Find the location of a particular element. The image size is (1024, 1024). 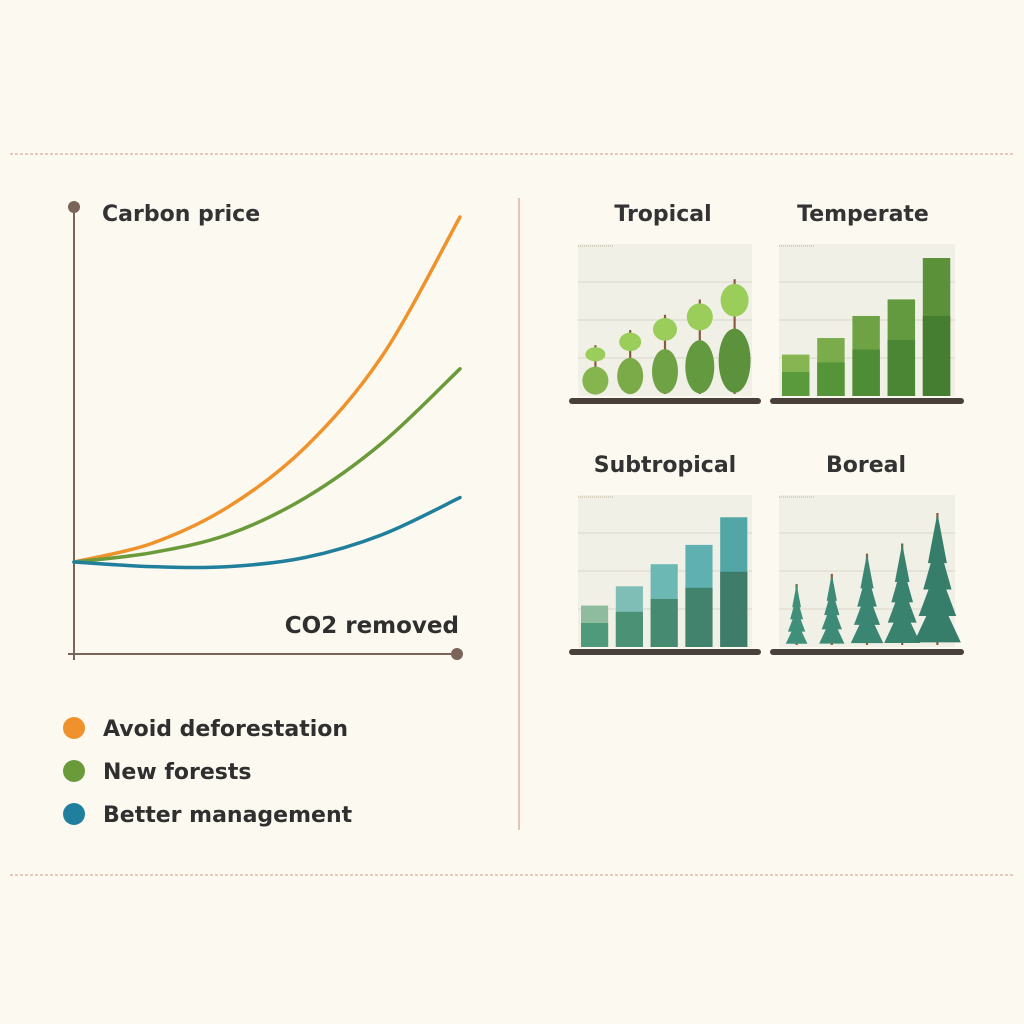

legend-label-better-management: Better management is located at coordinates (228, 815).